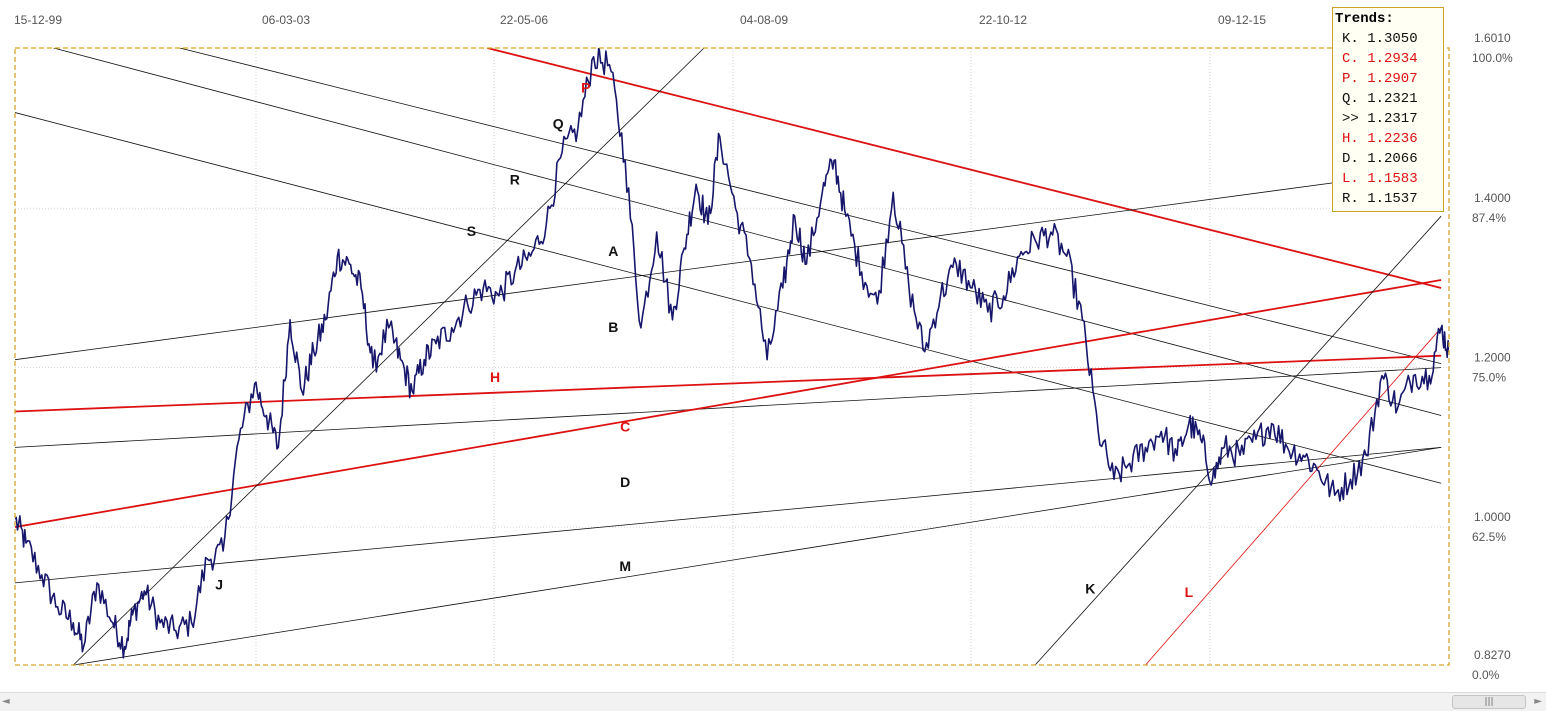 The image size is (1546, 711). What do you see at coordinates (1380, 99) in the screenshot?
I see `legend-item: Q. 1.2321` at bounding box center [1380, 99].